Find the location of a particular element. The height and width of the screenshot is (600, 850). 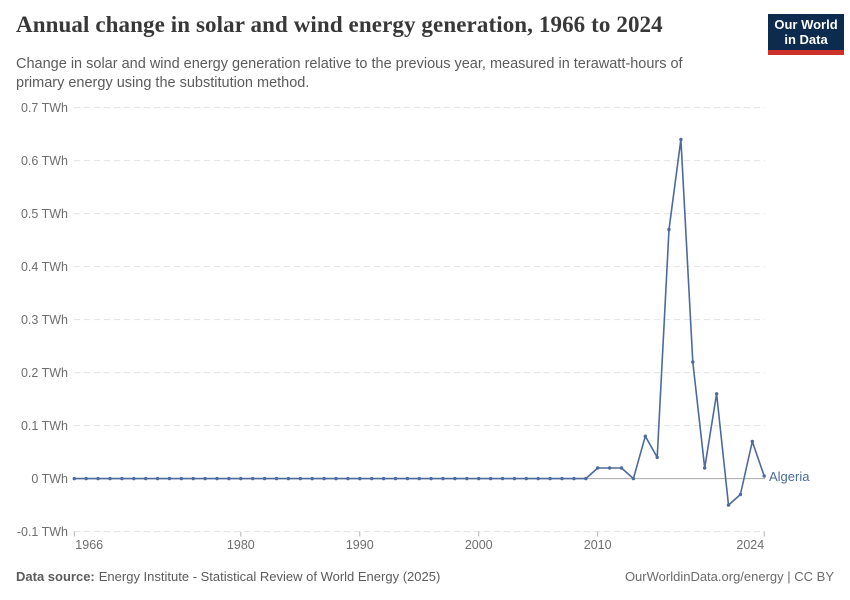

owid-logo: Our World in Data is located at coordinates (806, 34).